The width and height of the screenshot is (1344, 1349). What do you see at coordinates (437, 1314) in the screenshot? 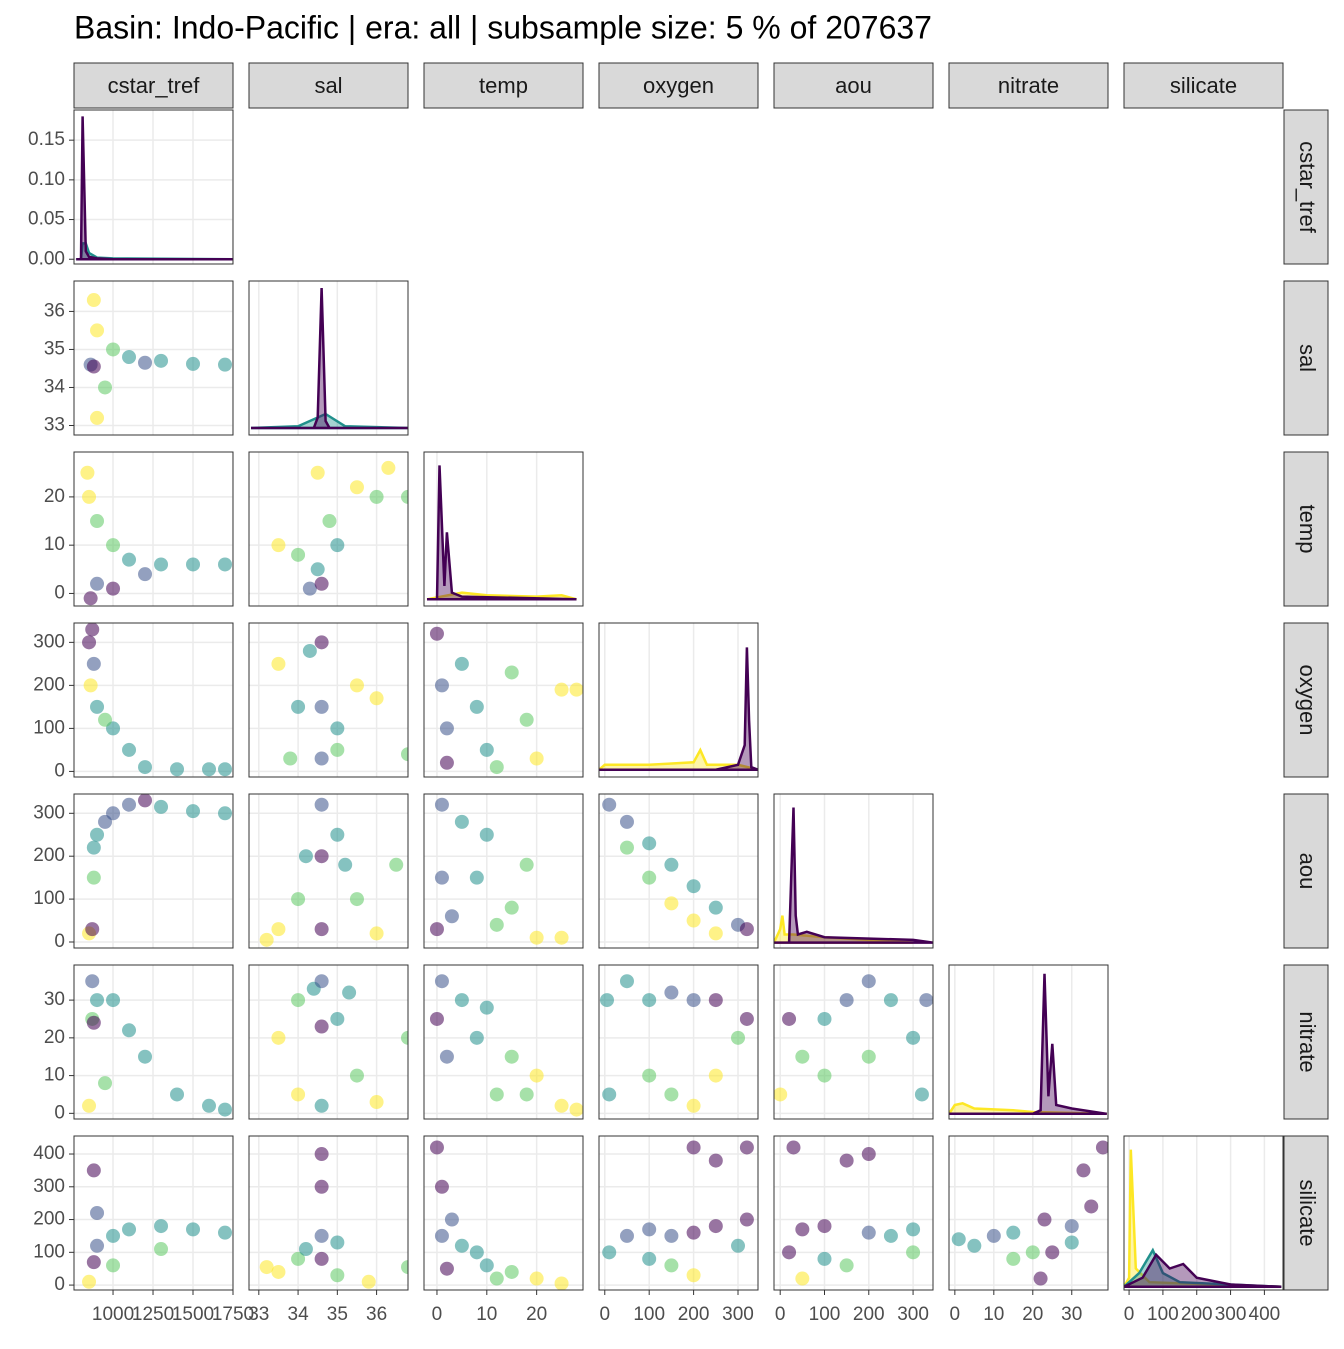
I see `x-tick-label: 0` at bounding box center [437, 1314].